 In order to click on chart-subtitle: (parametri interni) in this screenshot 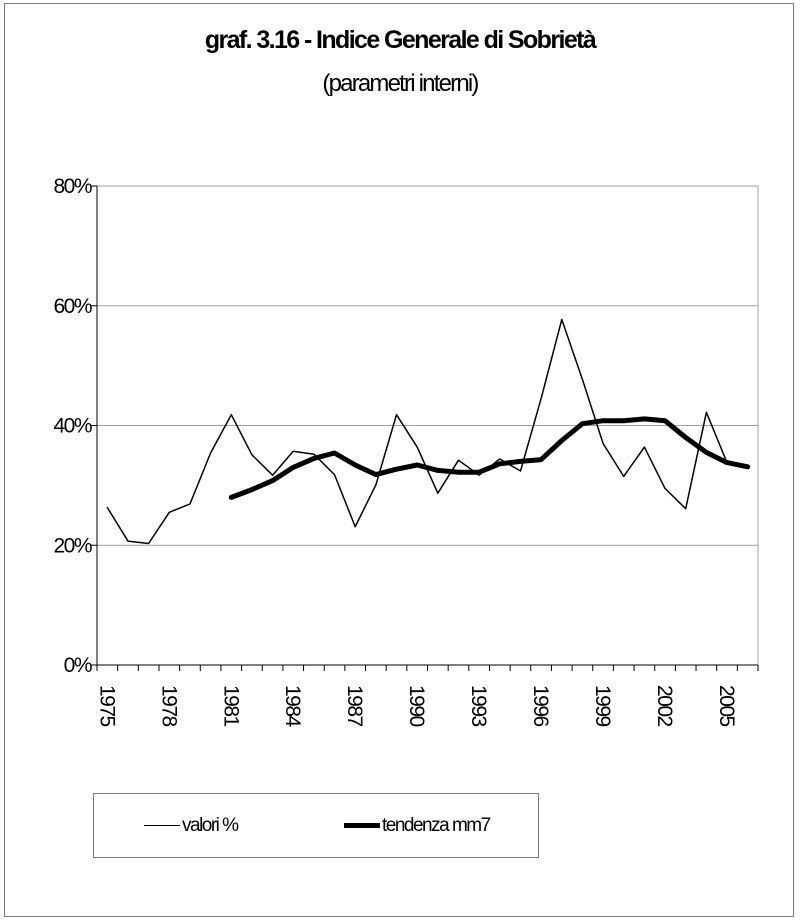, I will do `click(400, 83)`.